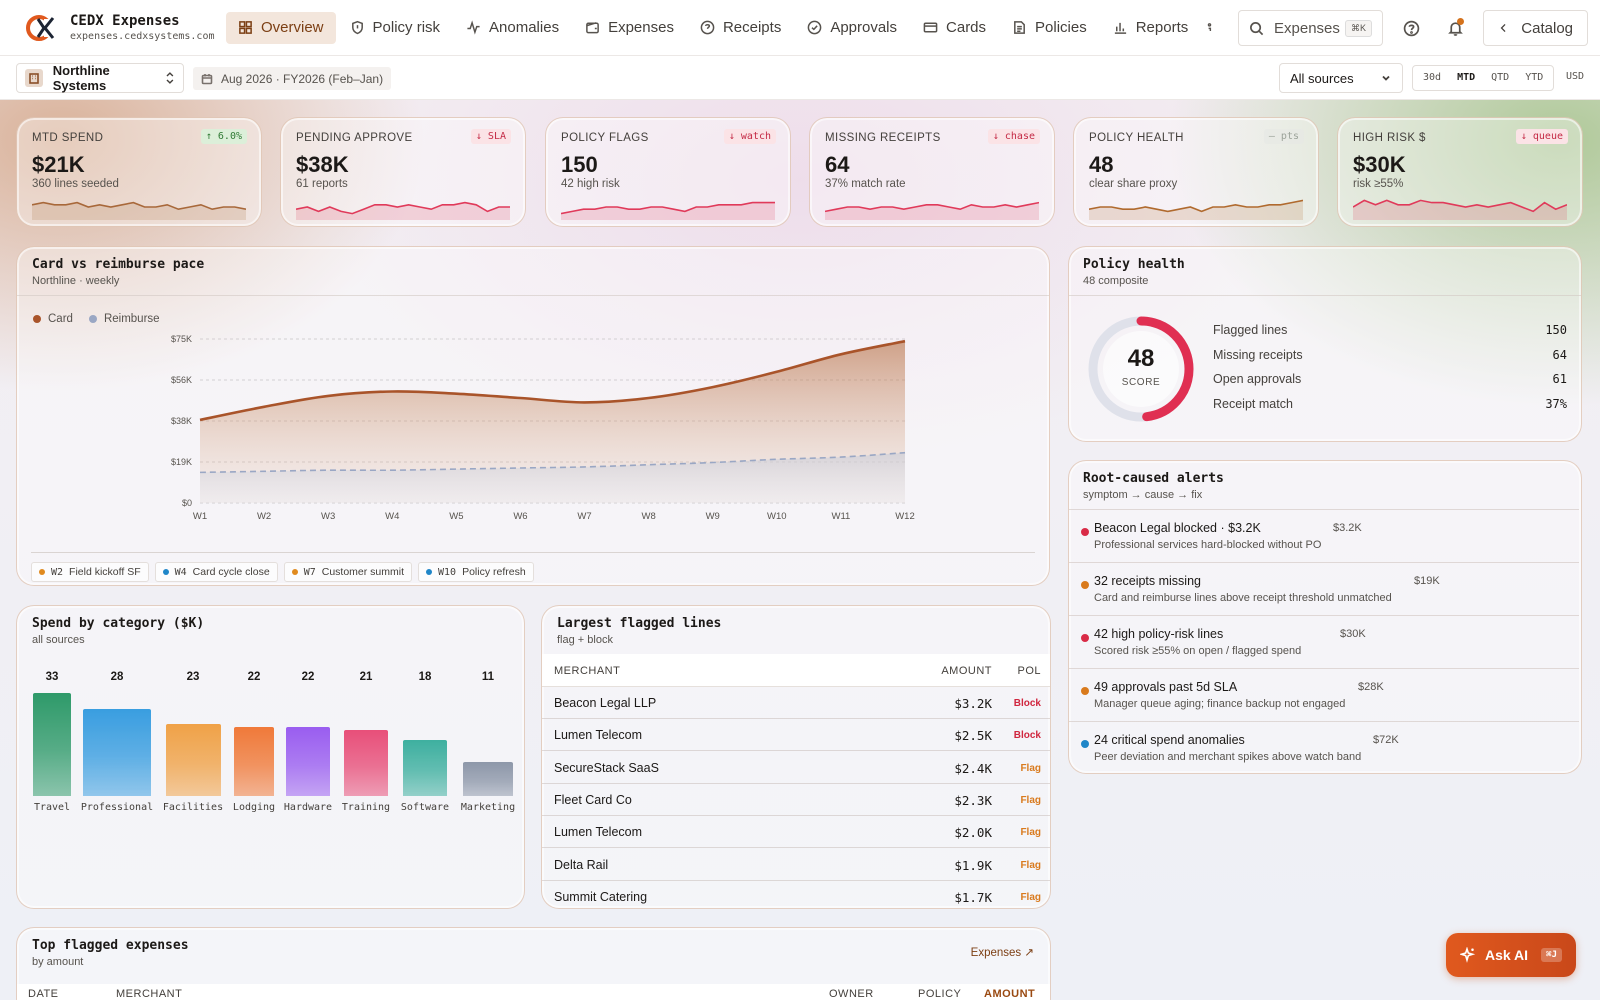 The height and width of the screenshot is (1000, 1600). I want to click on col-policy-2: POLICY, so click(940, 994).